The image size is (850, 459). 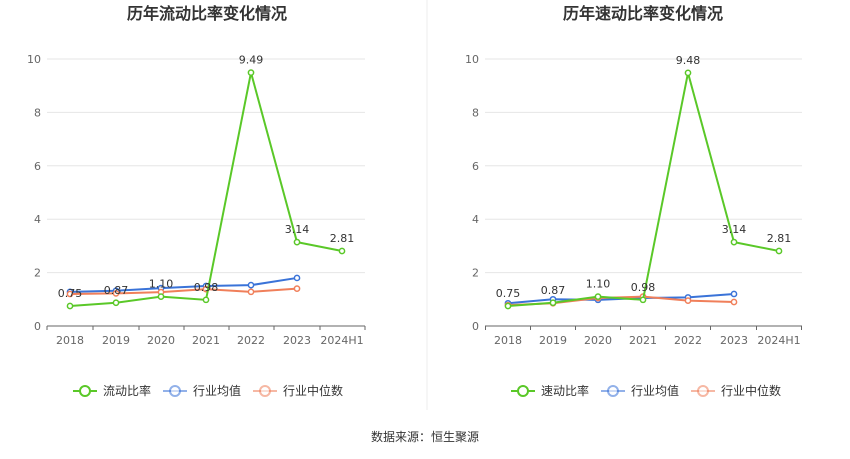 What do you see at coordinates (424, 437) in the screenshot?
I see `data-source-note: 数据来源：恒生聚源` at bounding box center [424, 437].